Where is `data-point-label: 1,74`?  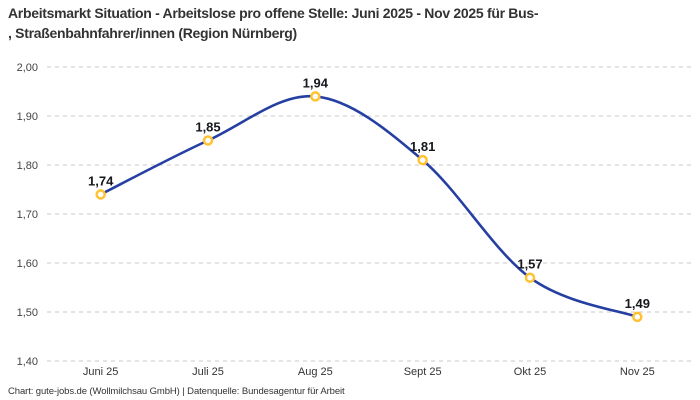
data-point-label: 1,74 is located at coordinates (101, 180).